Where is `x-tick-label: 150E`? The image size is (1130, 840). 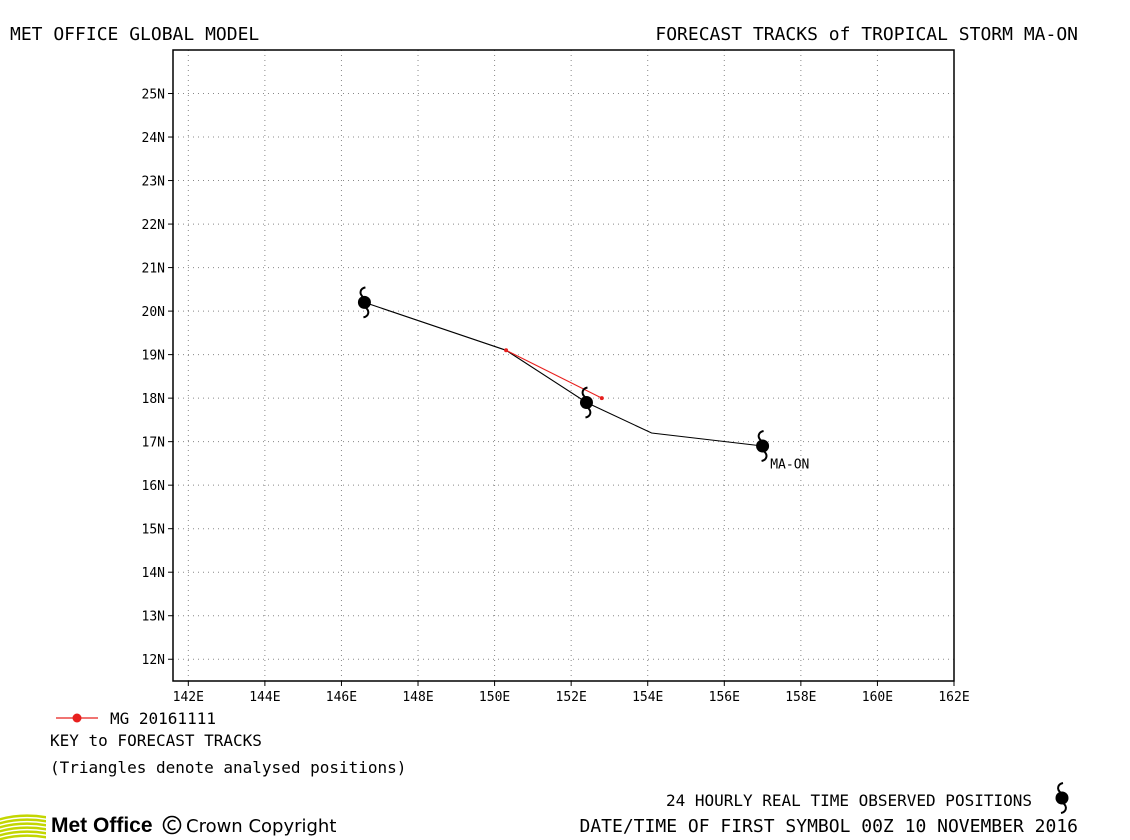
x-tick-label: 150E is located at coordinates (494, 697).